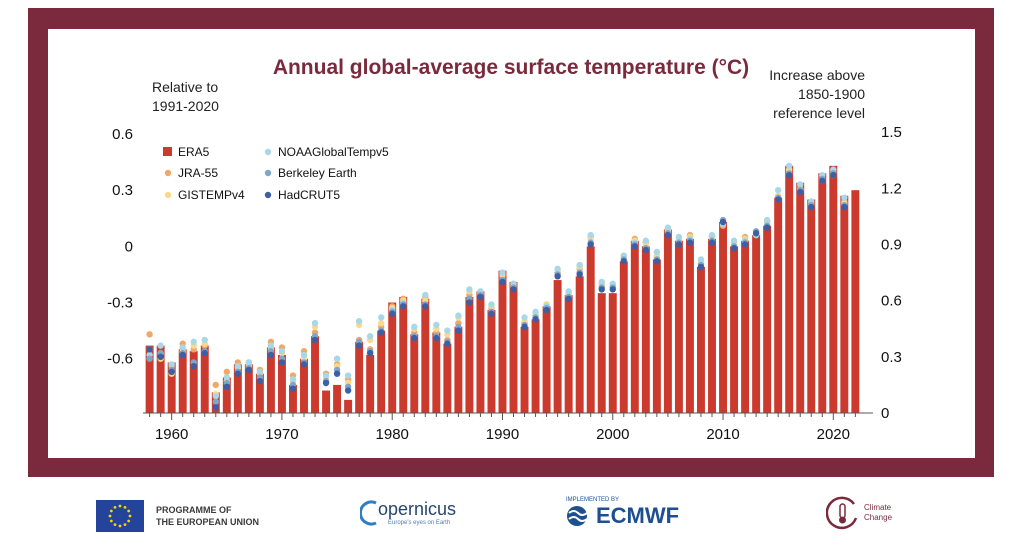 The width and height of the screenshot is (1024, 554). What do you see at coordinates (408, 513) in the screenshot?
I see `copernicus-logo: opernicus Europe's eyes on Earth` at bounding box center [408, 513].